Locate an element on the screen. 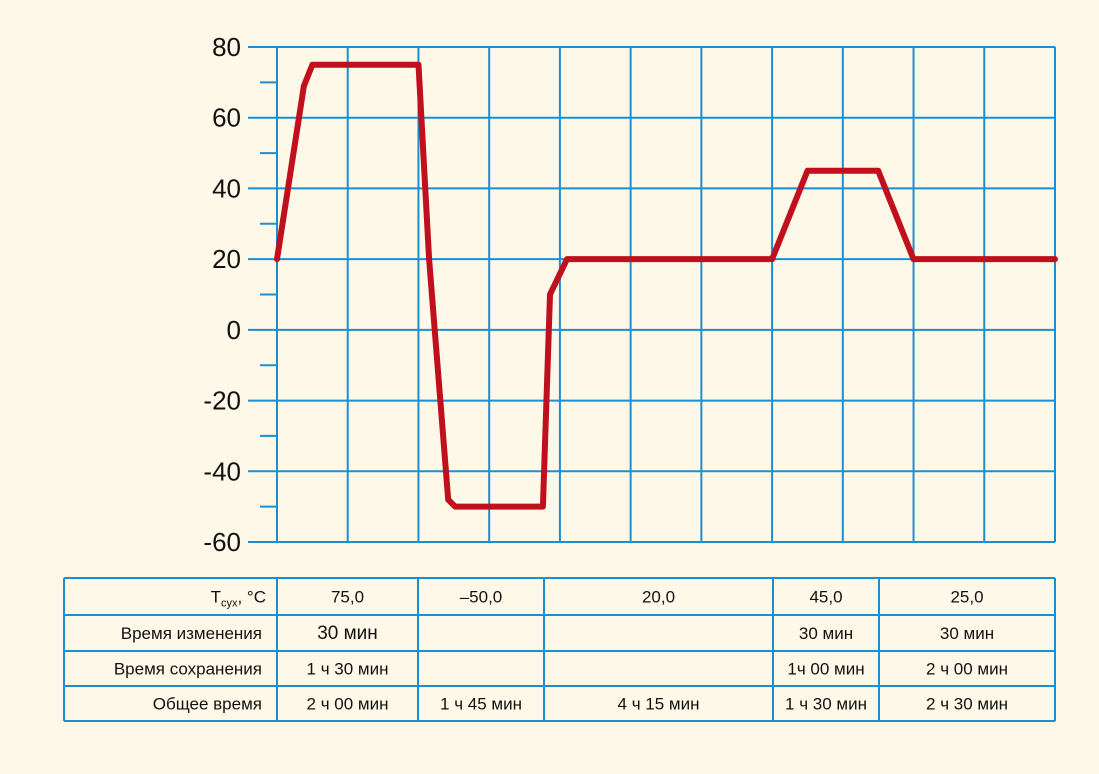  table-row-label: Время изменения is located at coordinates (191, 633).